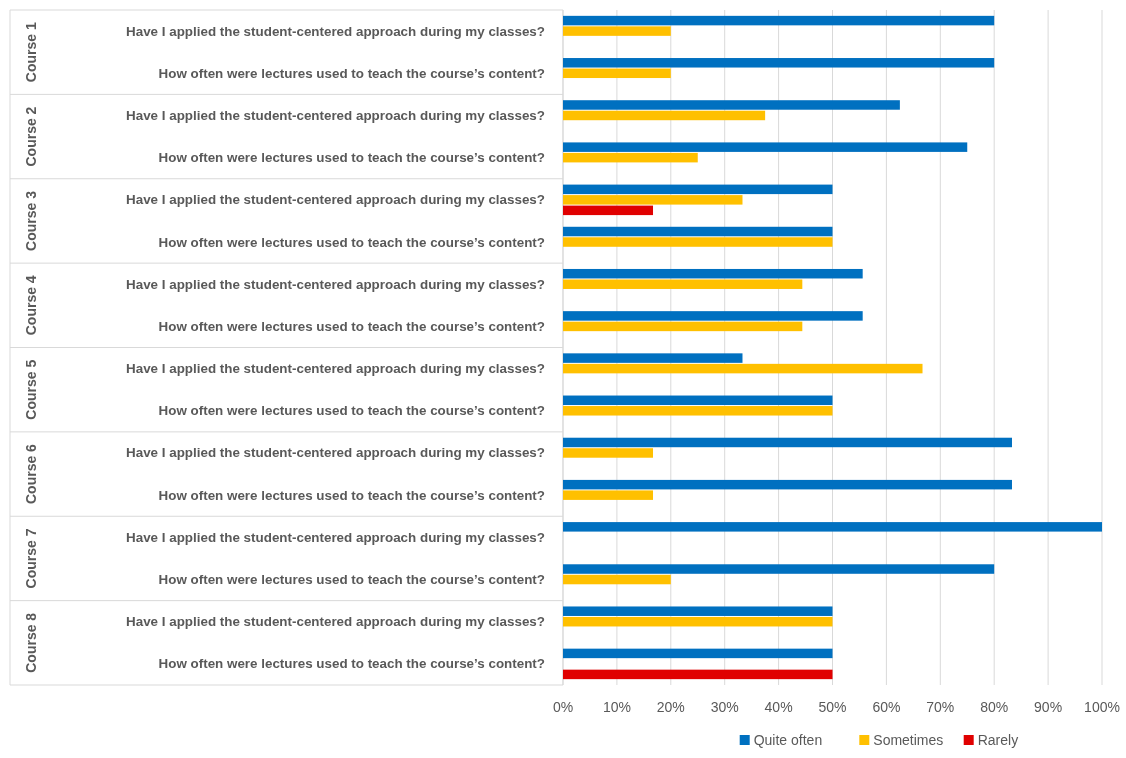  Describe the element at coordinates (788, 740) in the screenshot. I see `legend-label: Quite often` at that location.